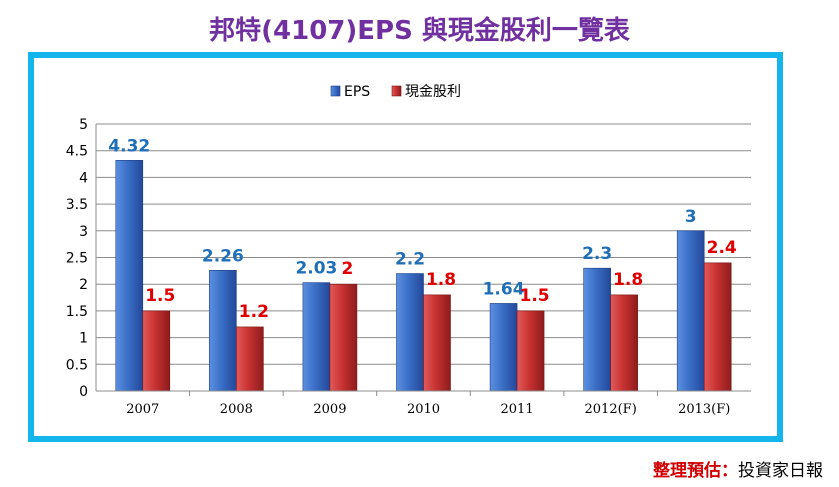 This screenshot has width=839, height=487. What do you see at coordinates (504, 289) in the screenshot?
I see `eps-value-label: 1.64` at bounding box center [504, 289].